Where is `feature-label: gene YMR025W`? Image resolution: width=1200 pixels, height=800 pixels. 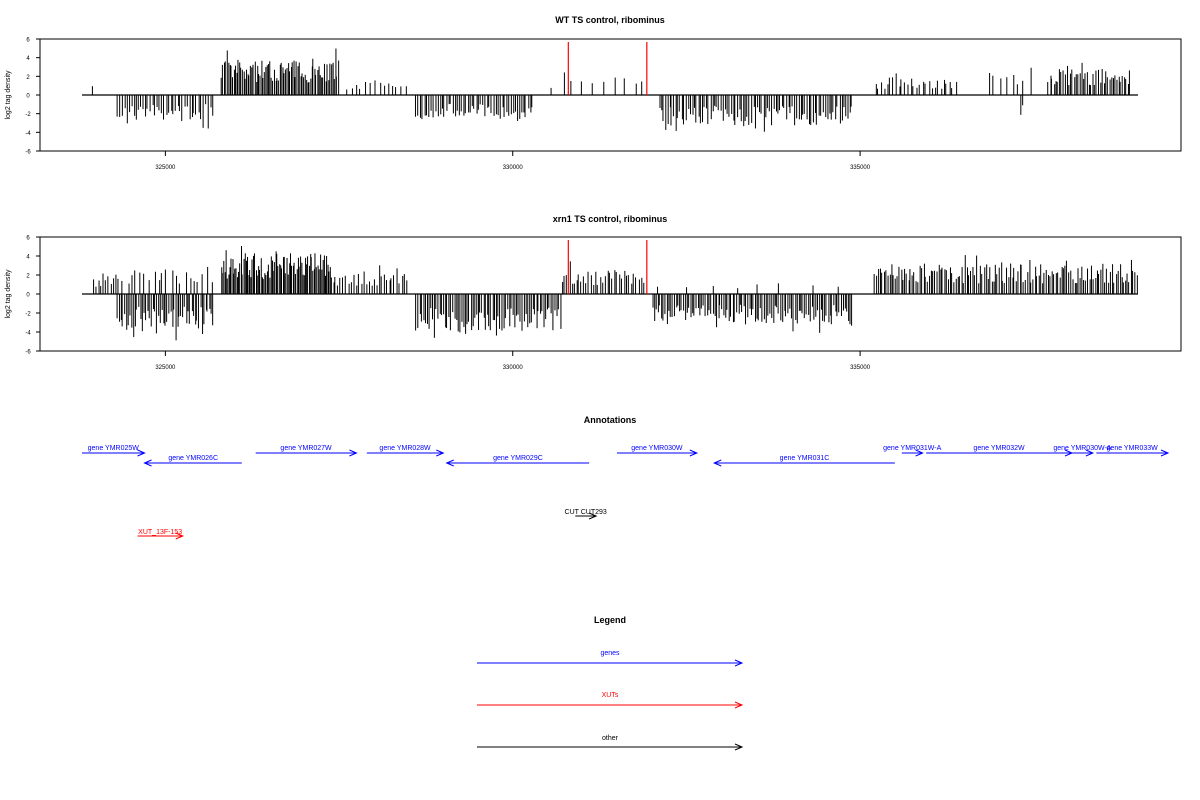 feature-label: gene YMR025W is located at coordinates (114, 448).